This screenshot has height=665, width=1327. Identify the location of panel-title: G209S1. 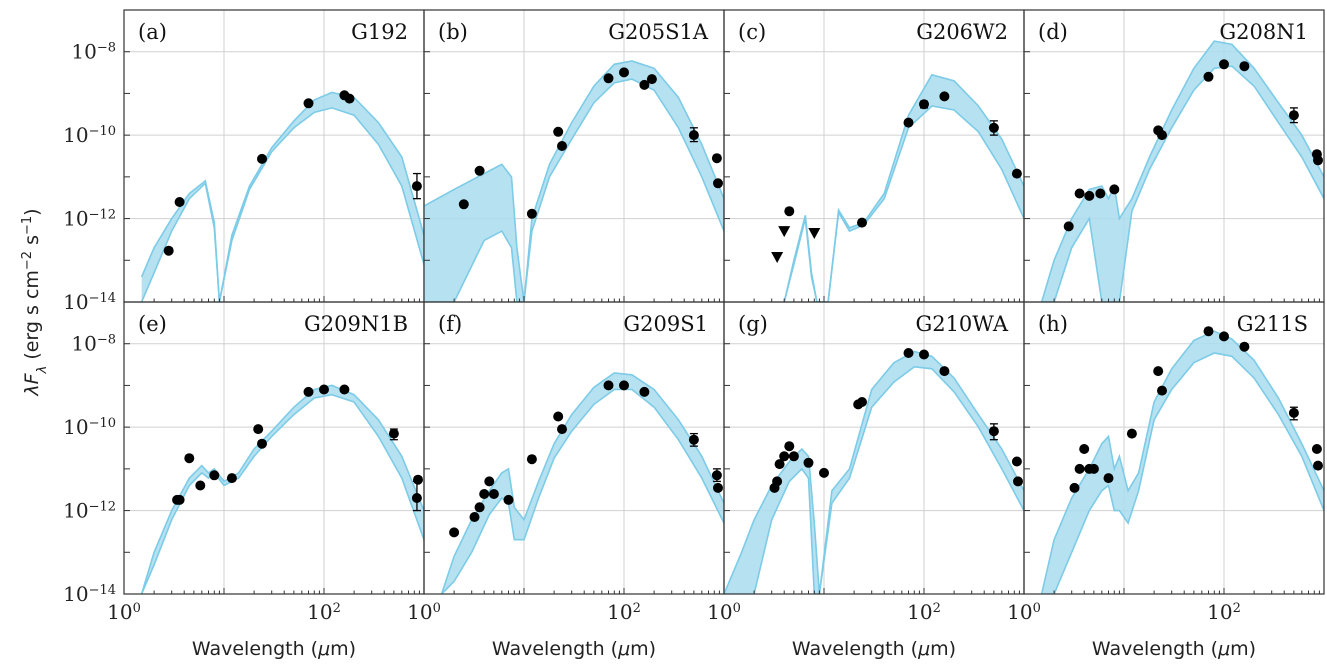
(665, 324).